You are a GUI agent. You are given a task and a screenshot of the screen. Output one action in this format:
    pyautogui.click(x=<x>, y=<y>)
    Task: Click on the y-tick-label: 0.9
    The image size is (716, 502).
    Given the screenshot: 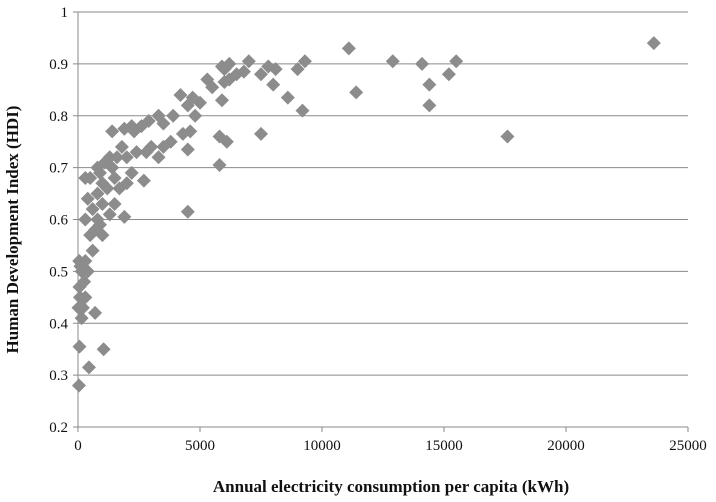 What is the action you would take?
    pyautogui.click(x=58, y=65)
    